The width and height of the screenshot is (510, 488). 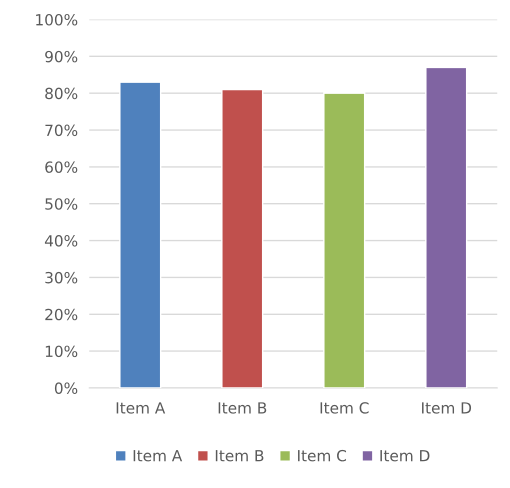 I want to click on legend-label: Item A, so click(x=158, y=456).